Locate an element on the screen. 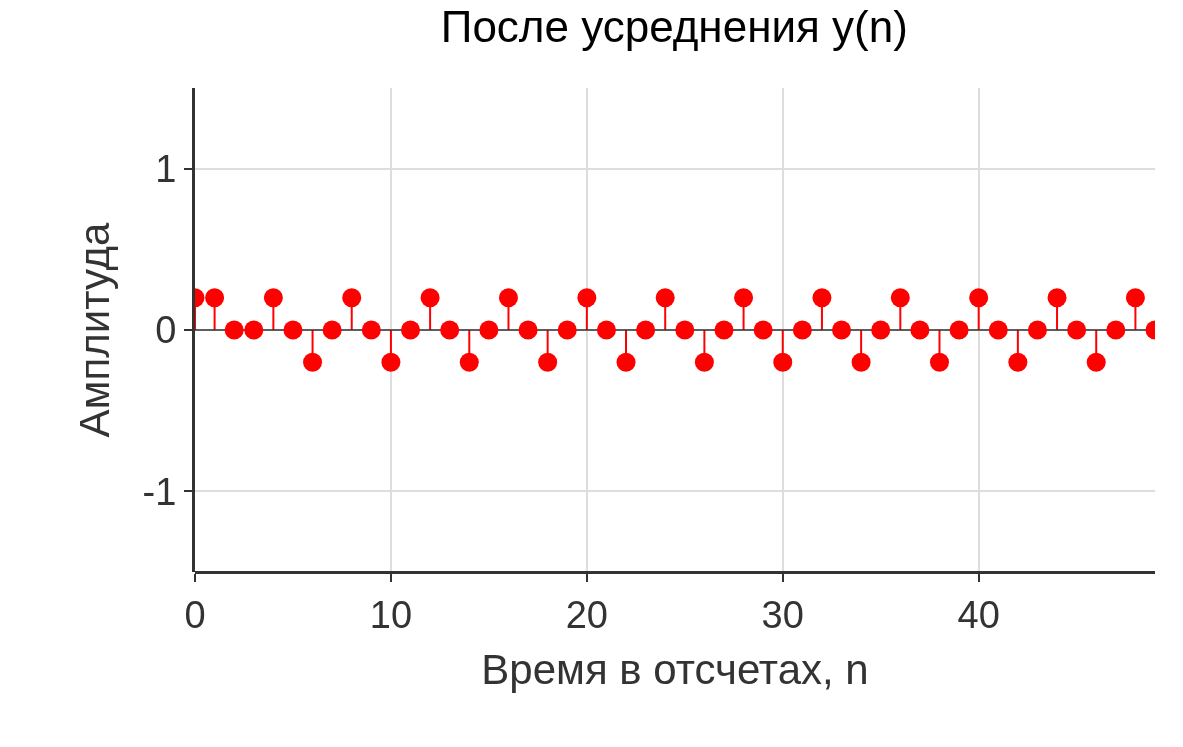 This screenshot has height=747, width=1183. x-axis-title: Время в отсчетах, n is located at coordinates (675, 670).